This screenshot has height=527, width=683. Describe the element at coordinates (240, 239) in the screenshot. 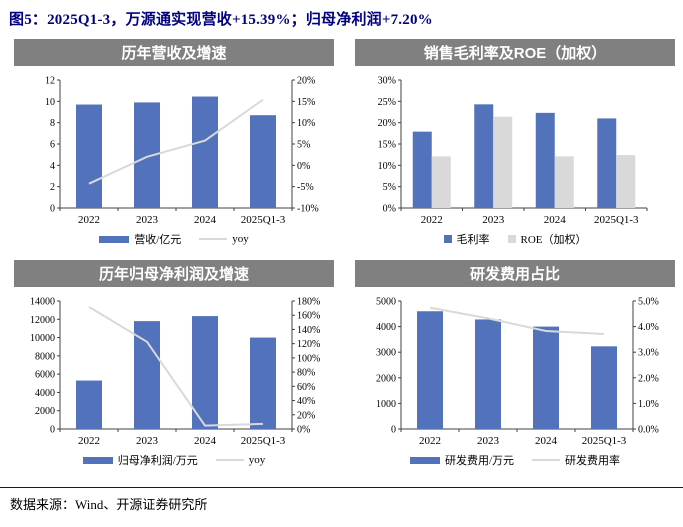

I see `legend-label: yoy` at that location.